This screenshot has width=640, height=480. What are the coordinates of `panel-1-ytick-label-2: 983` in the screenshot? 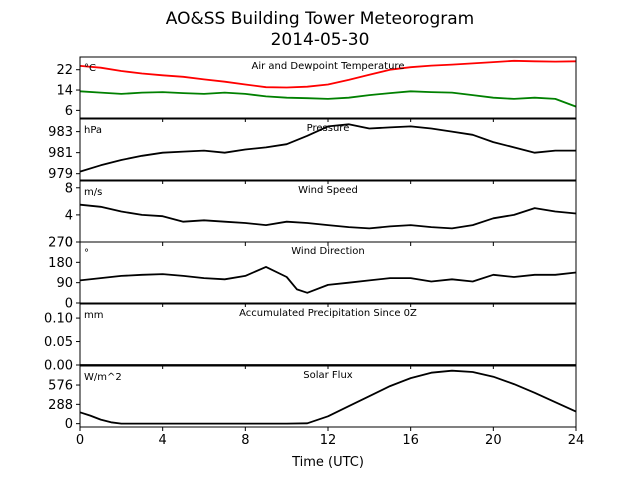 It's located at (60, 132).